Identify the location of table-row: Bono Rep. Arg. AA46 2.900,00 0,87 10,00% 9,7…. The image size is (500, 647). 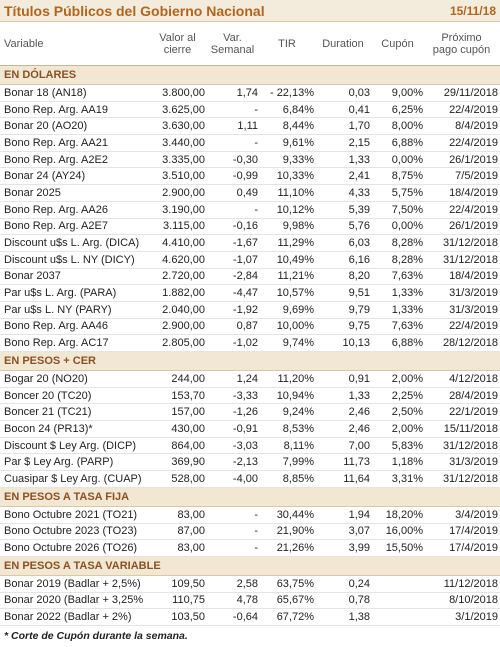
(250, 327).